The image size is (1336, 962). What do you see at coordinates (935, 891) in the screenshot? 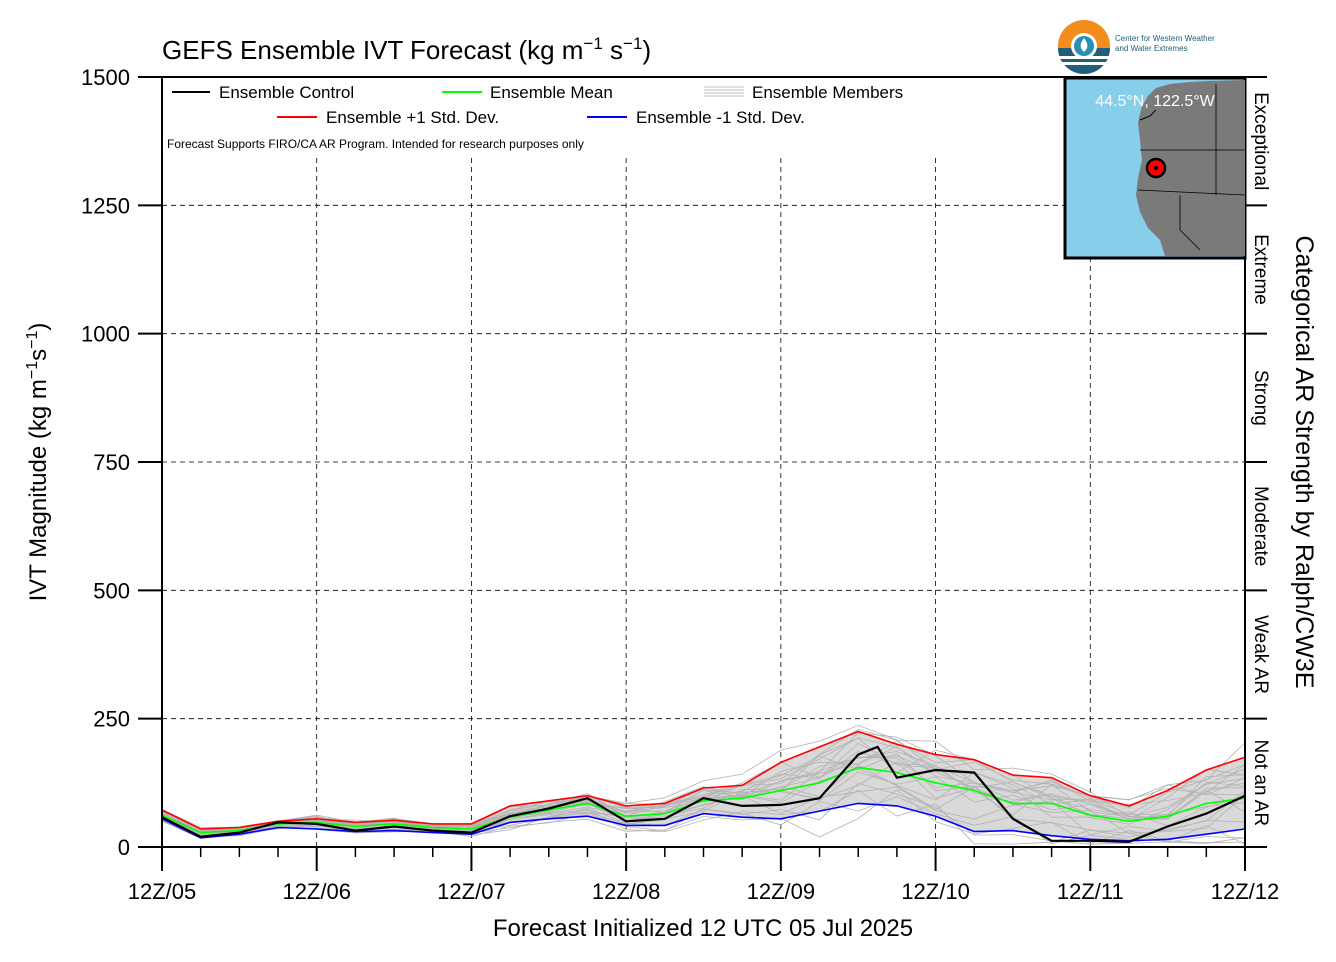
I see `x-tick-label: 12Z/10` at bounding box center [935, 891].